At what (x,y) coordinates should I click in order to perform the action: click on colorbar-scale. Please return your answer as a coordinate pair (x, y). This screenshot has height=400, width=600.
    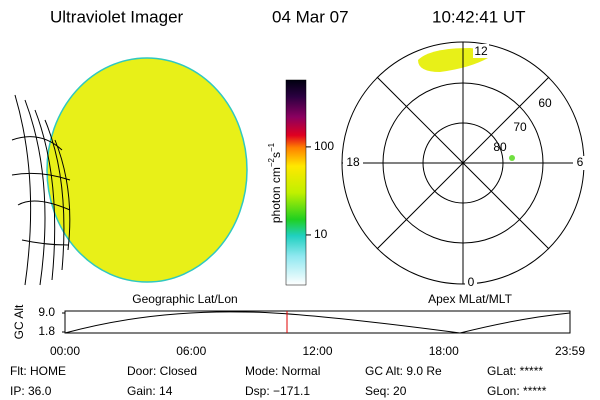
    Looking at the image, I should click on (296, 182).